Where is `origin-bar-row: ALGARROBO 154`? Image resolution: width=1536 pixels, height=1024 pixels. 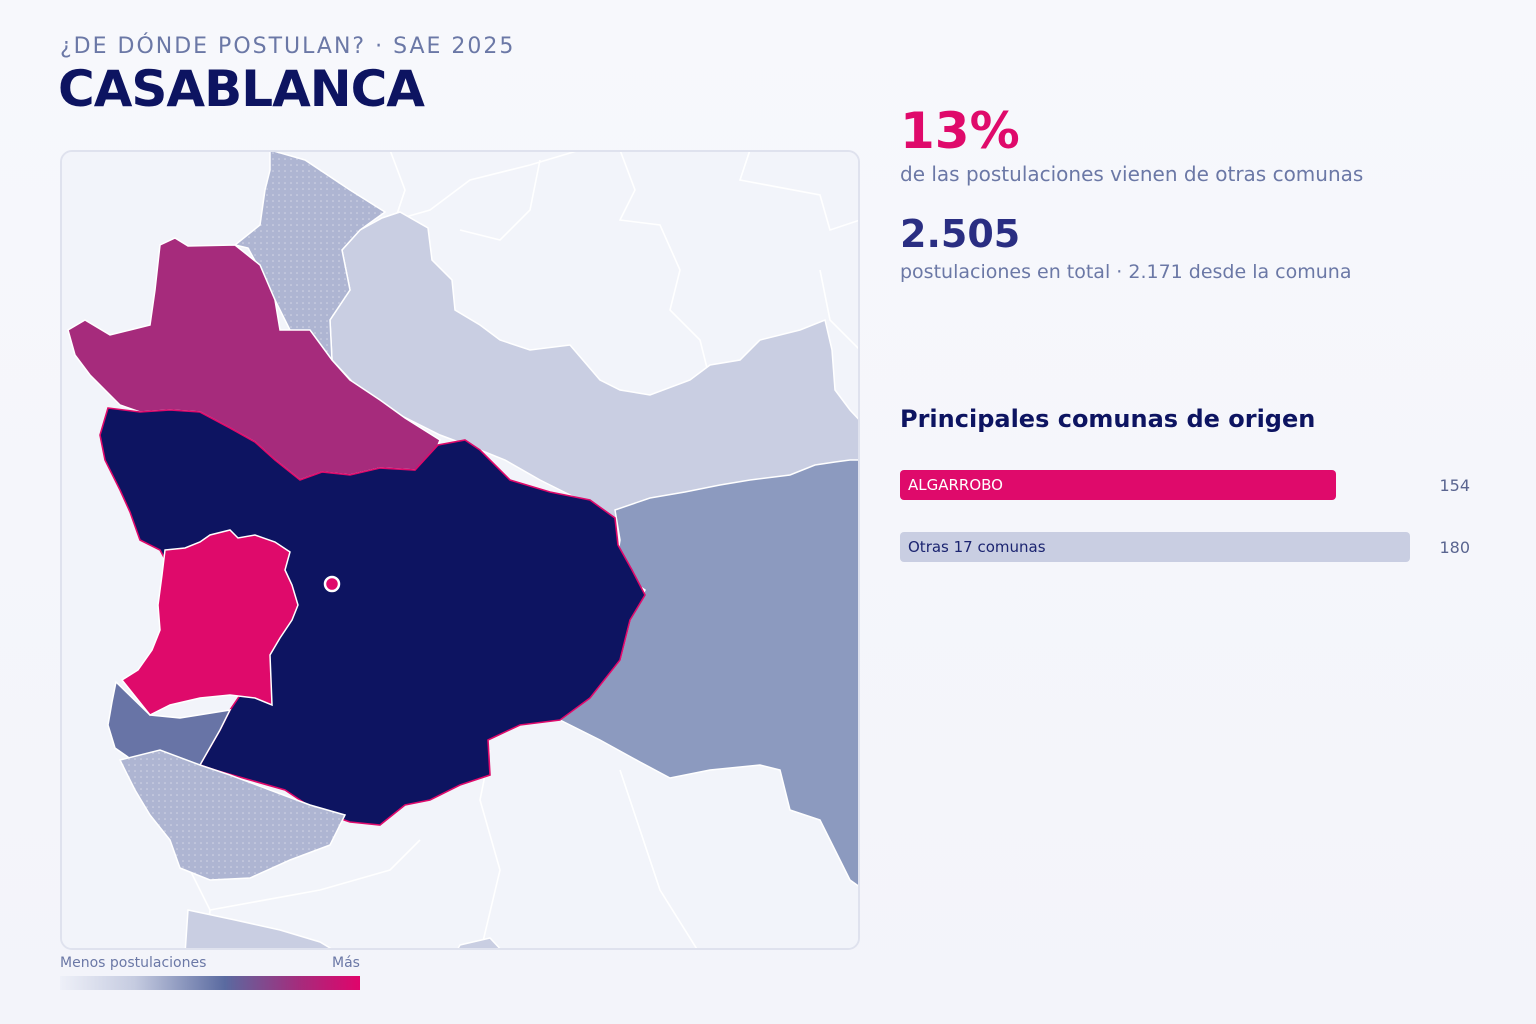 origin-bar-row: ALGARROBO 154 is located at coordinates (1185, 485).